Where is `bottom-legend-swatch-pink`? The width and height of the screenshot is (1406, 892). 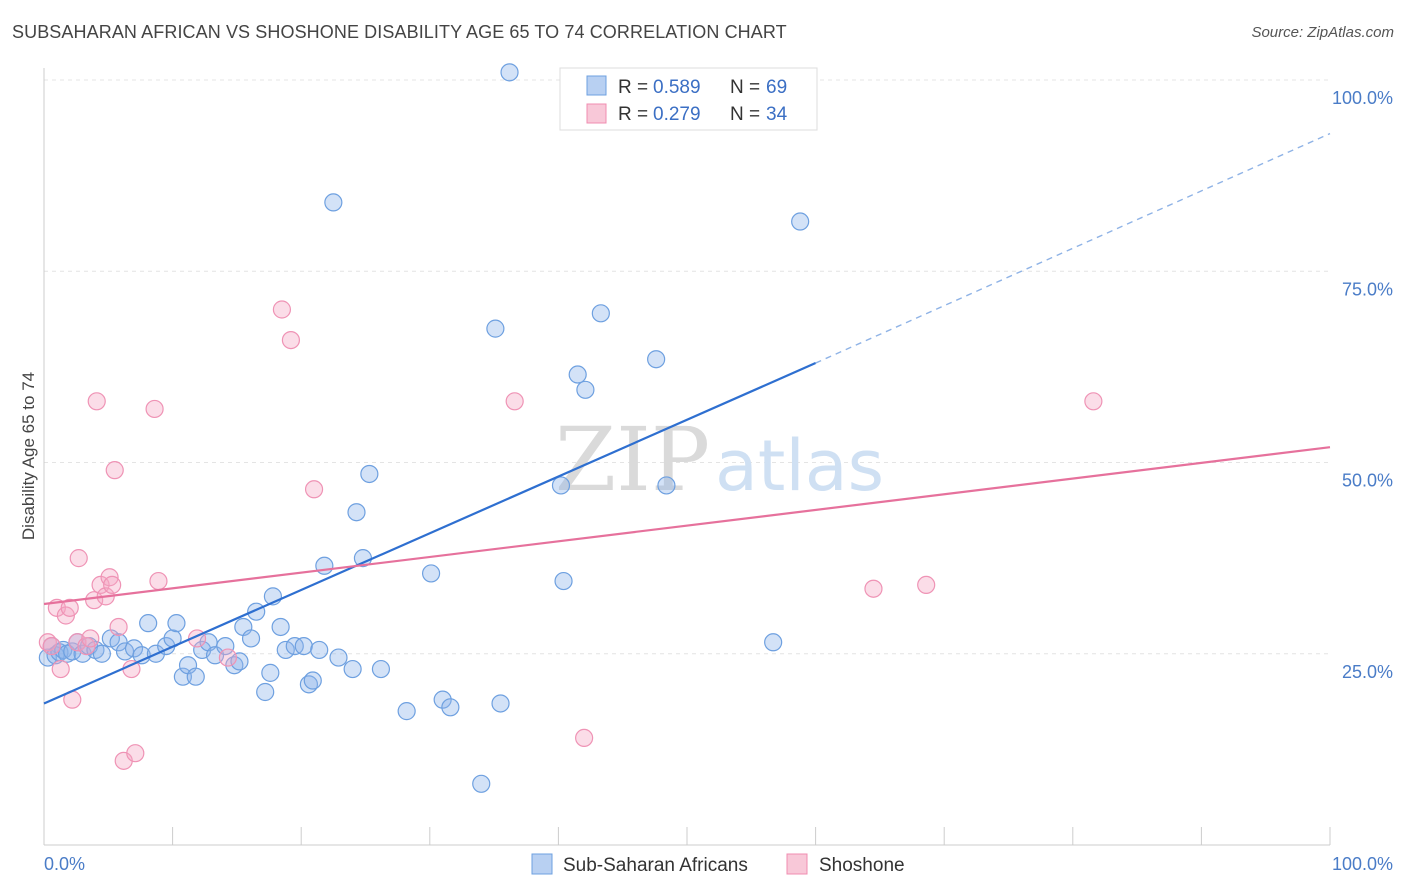
bottom-legend-swatch-pink is located at coordinates (797, 864).